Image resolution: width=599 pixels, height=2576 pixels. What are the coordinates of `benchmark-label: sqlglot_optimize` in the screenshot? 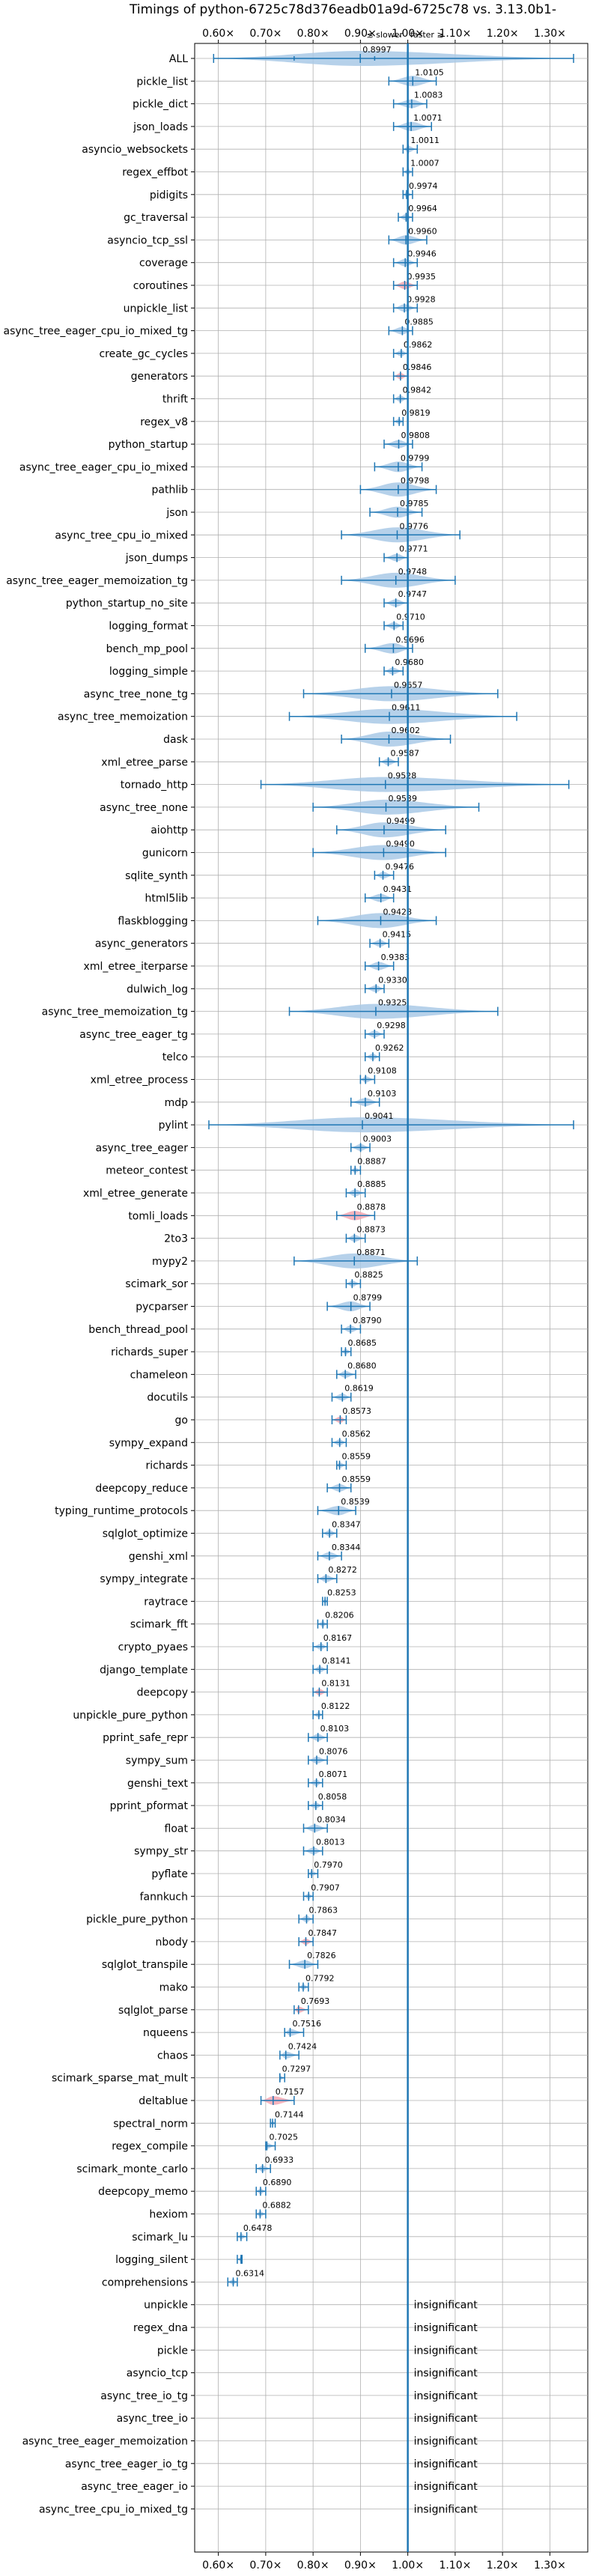 It's located at (145, 1534).